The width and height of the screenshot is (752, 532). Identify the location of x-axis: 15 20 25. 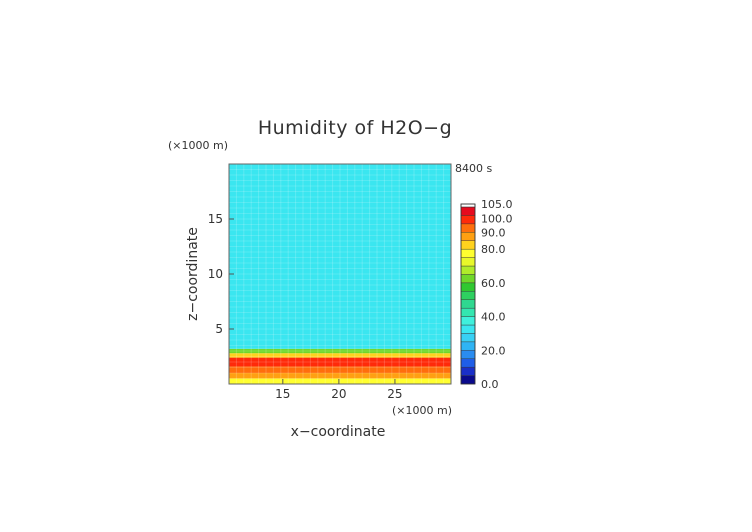
(339, 390).